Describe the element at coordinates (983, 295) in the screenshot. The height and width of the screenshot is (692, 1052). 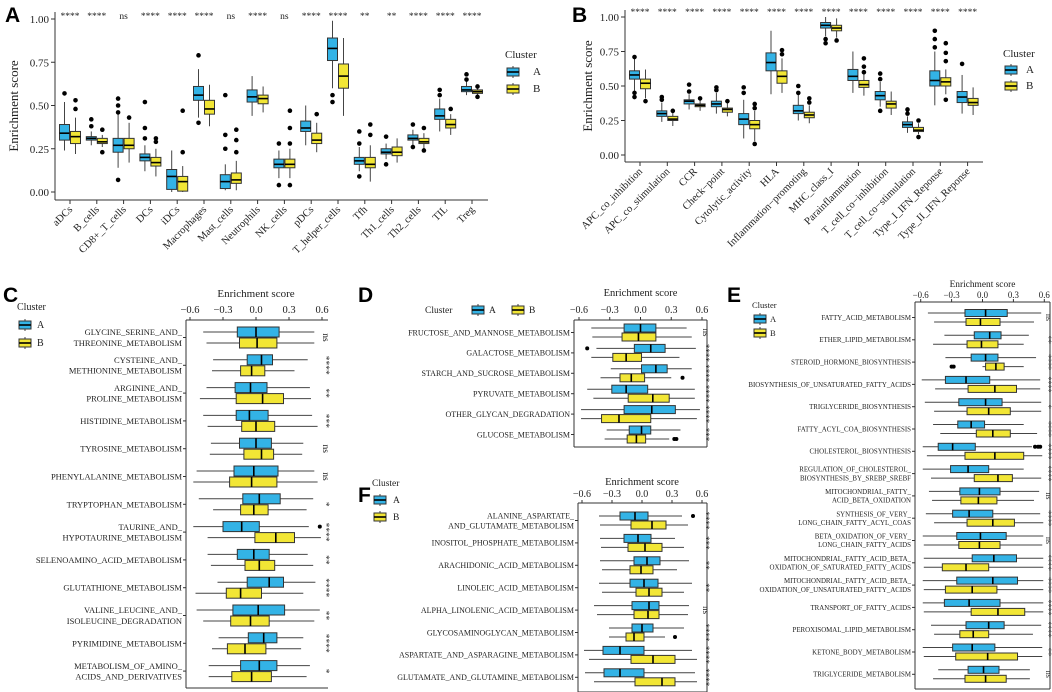
I see `x-tick-label: 0.0` at that location.